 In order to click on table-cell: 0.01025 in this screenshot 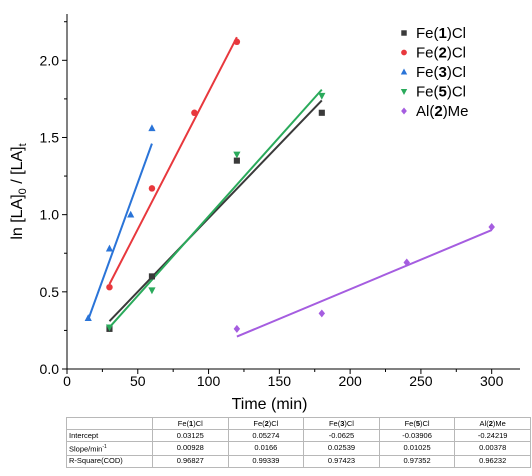, I will do `click(417, 448)`.